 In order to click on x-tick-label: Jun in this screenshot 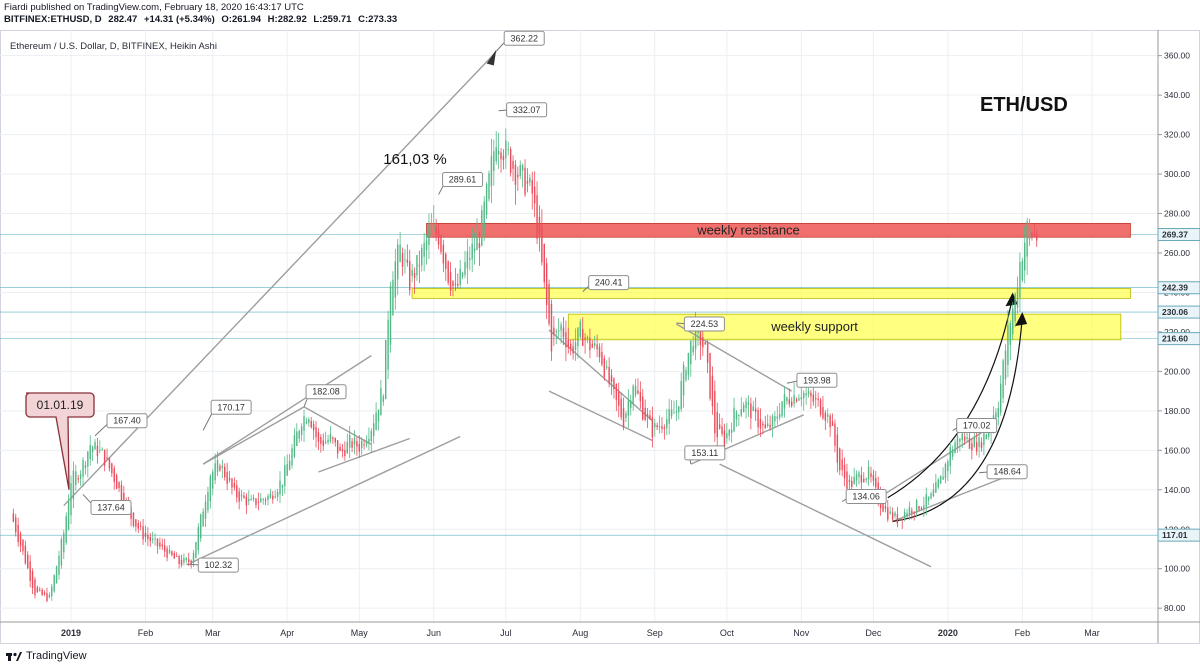, I will do `click(433, 633)`.